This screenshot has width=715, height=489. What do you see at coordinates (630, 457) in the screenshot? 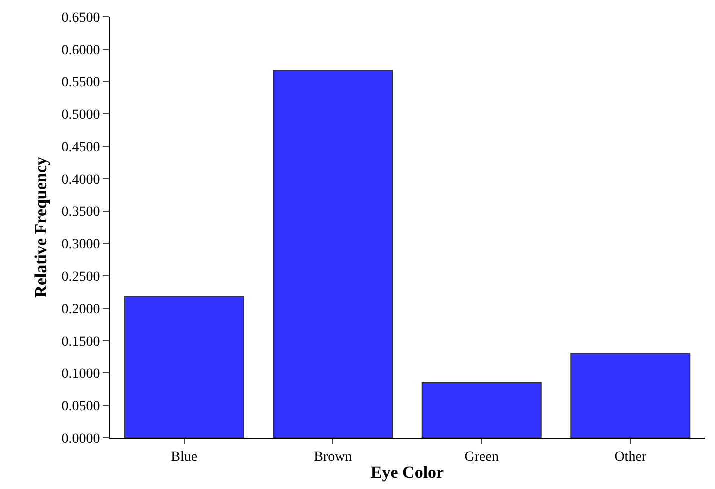
I see `x-tick-label: Other` at bounding box center [630, 457].